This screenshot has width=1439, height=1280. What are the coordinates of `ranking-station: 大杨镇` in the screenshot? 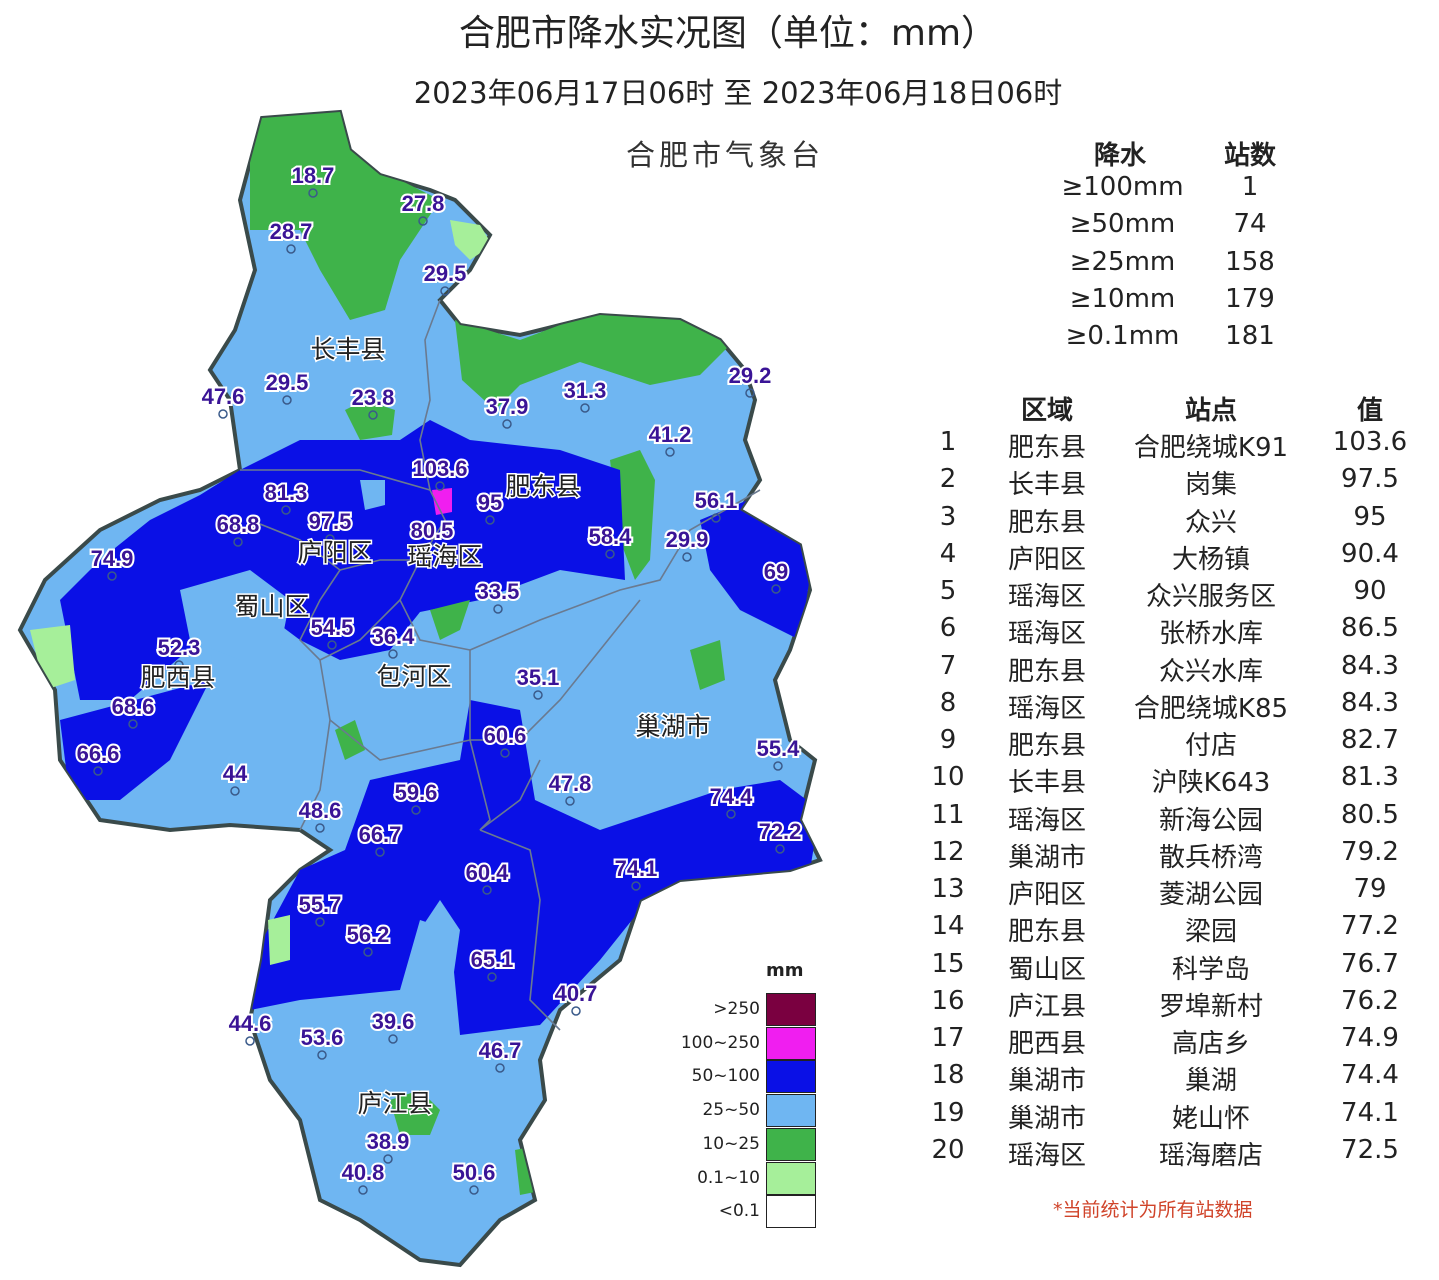 It's located at (1210, 559).